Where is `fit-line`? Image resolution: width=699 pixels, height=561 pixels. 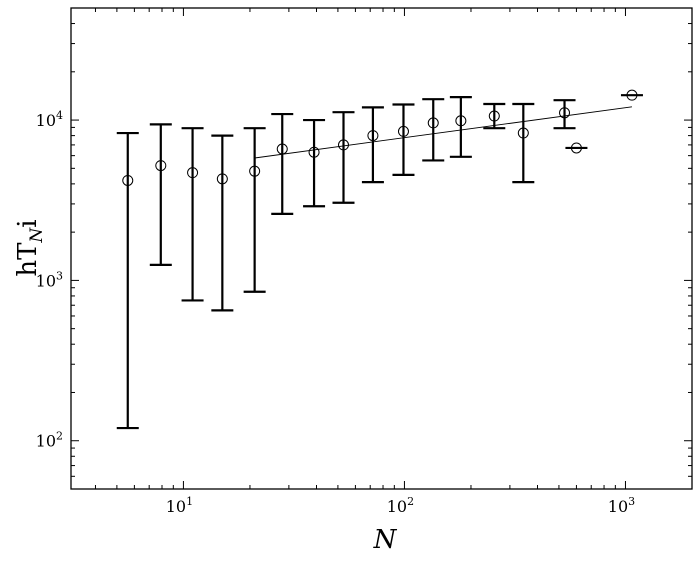 fit-line is located at coordinates (443, 132).